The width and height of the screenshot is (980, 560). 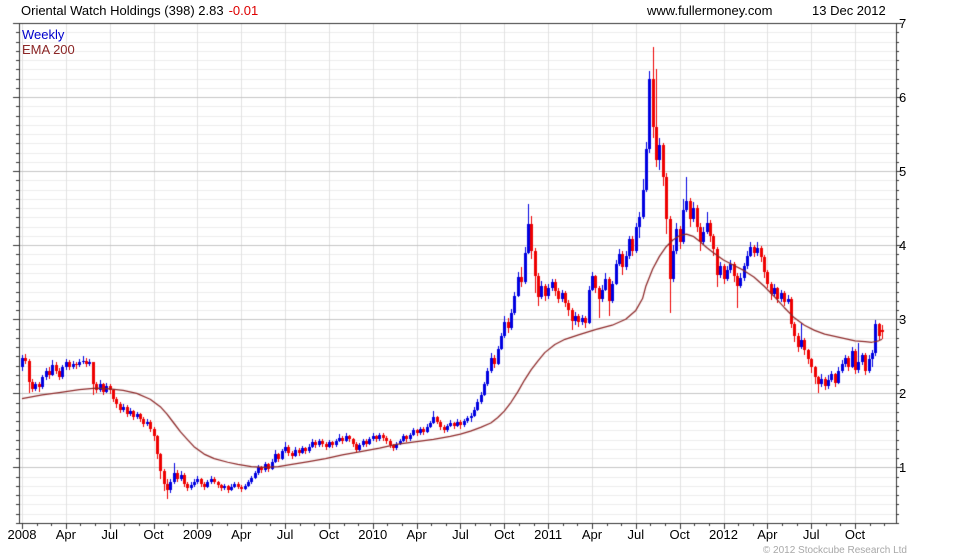 I want to click on y-axis-label: 5, so click(x=903, y=172).